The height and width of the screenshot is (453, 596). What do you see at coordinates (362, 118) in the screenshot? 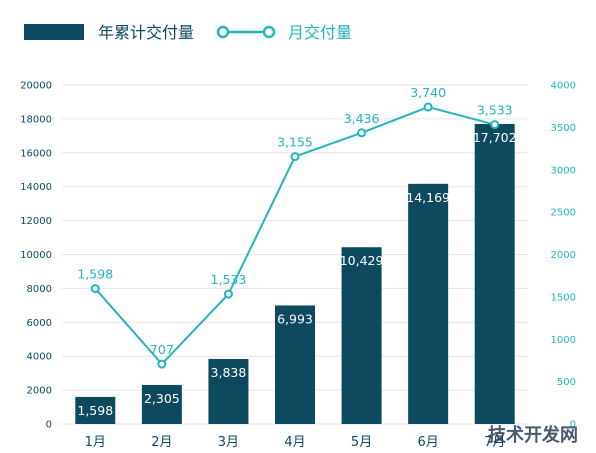
I see `line-value-label: 3,436` at bounding box center [362, 118].